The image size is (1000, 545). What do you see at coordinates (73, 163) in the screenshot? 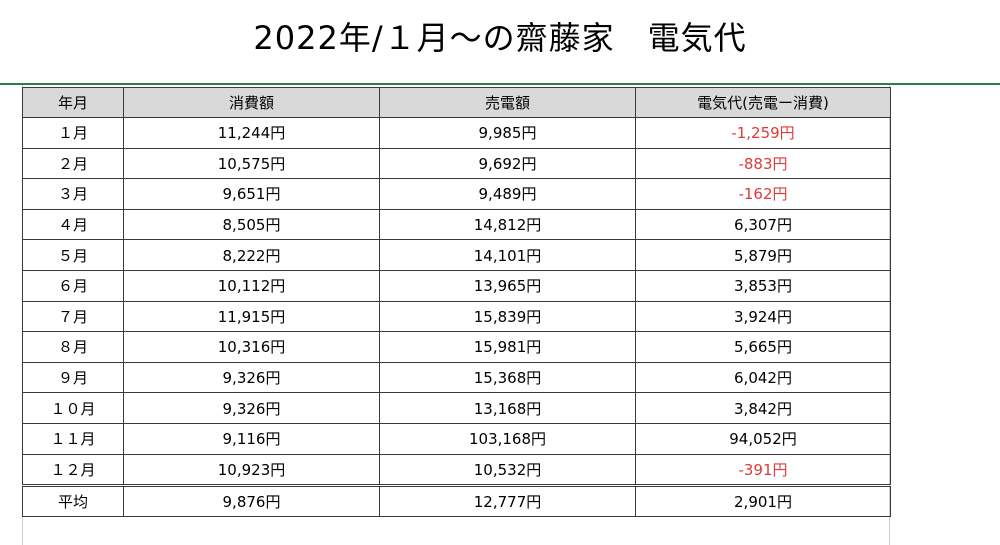
I see `cell-month: ２月` at bounding box center [73, 163].